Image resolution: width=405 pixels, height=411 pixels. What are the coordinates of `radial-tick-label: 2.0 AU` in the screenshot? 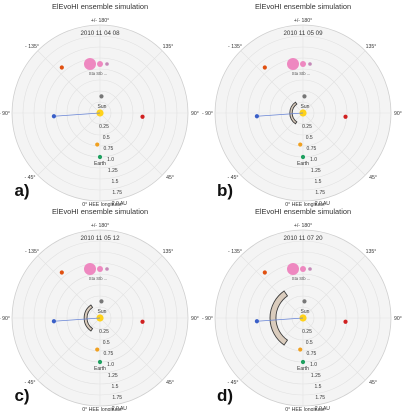 It's located at (322, 408).